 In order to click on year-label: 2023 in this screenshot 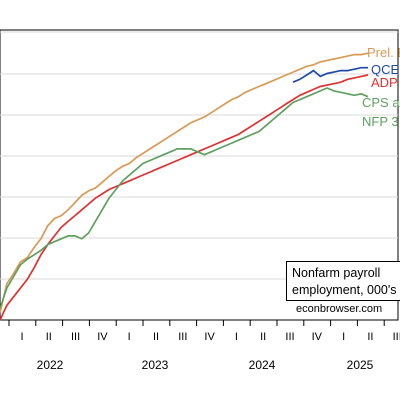, I will do `click(155, 365)`.